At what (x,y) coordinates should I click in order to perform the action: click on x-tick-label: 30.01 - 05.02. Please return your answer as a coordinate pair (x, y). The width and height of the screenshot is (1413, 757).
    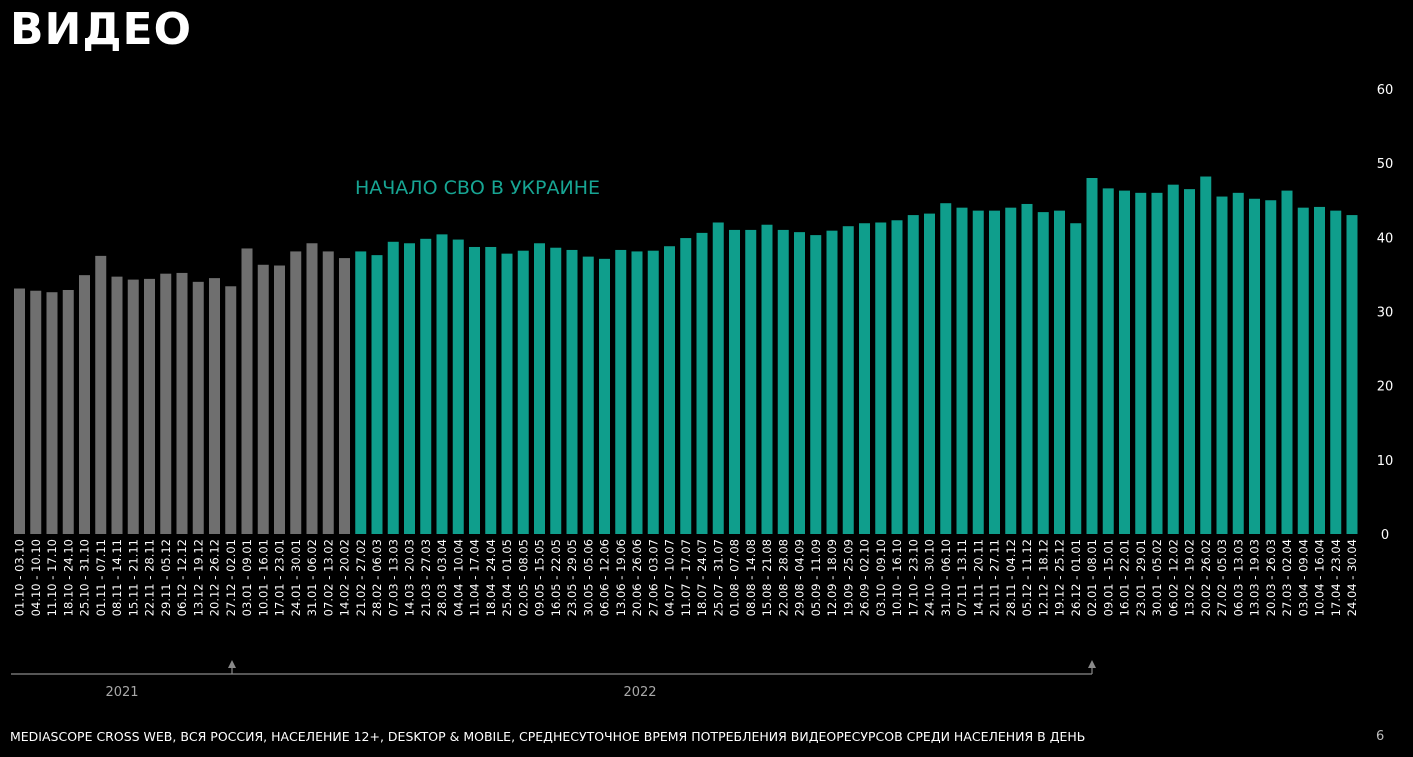
    Looking at the image, I should click on (1157, 577).